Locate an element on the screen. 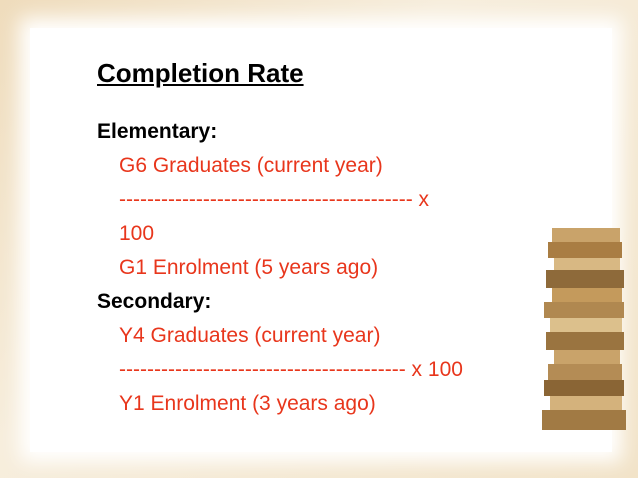 The image size is (638, 478). section-label: Elementary: is located at coordinates (157, 131).